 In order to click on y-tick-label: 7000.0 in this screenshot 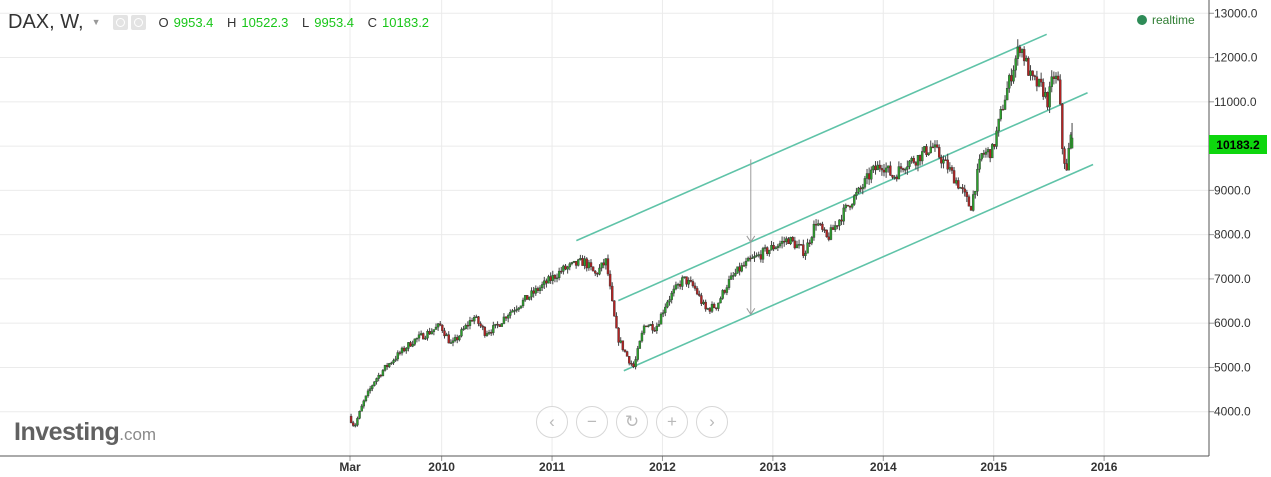, I will do `click(1232, 279)`.